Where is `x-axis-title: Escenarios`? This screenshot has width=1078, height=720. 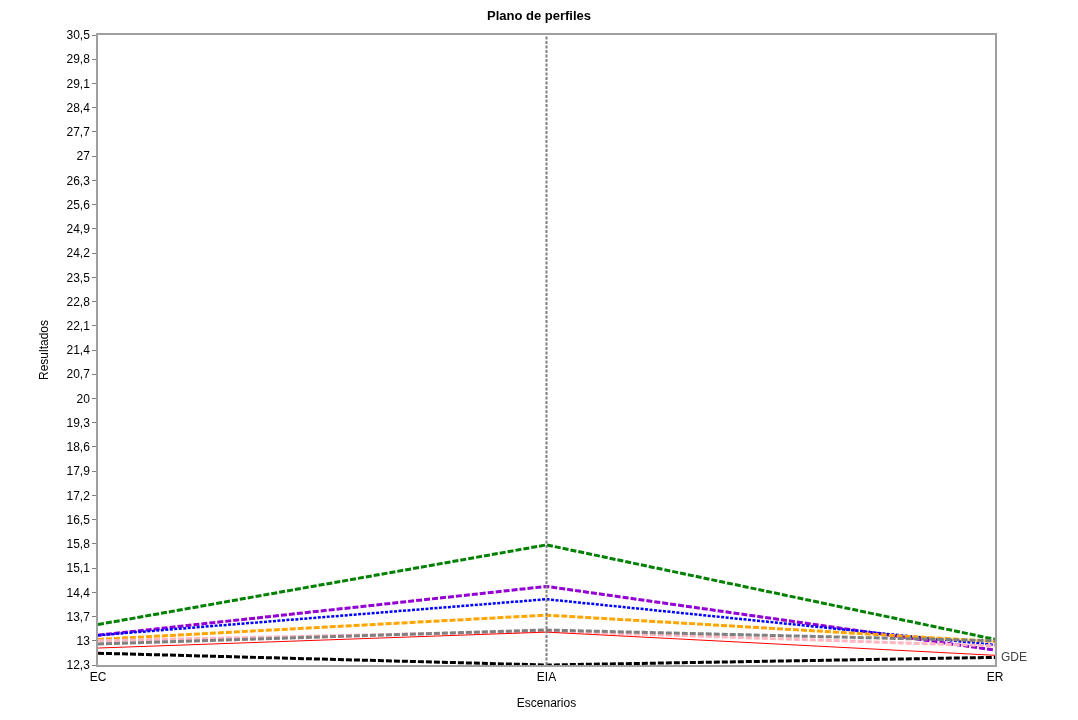
x-axis-title: Escenarios is located at coordinates (546, 702).